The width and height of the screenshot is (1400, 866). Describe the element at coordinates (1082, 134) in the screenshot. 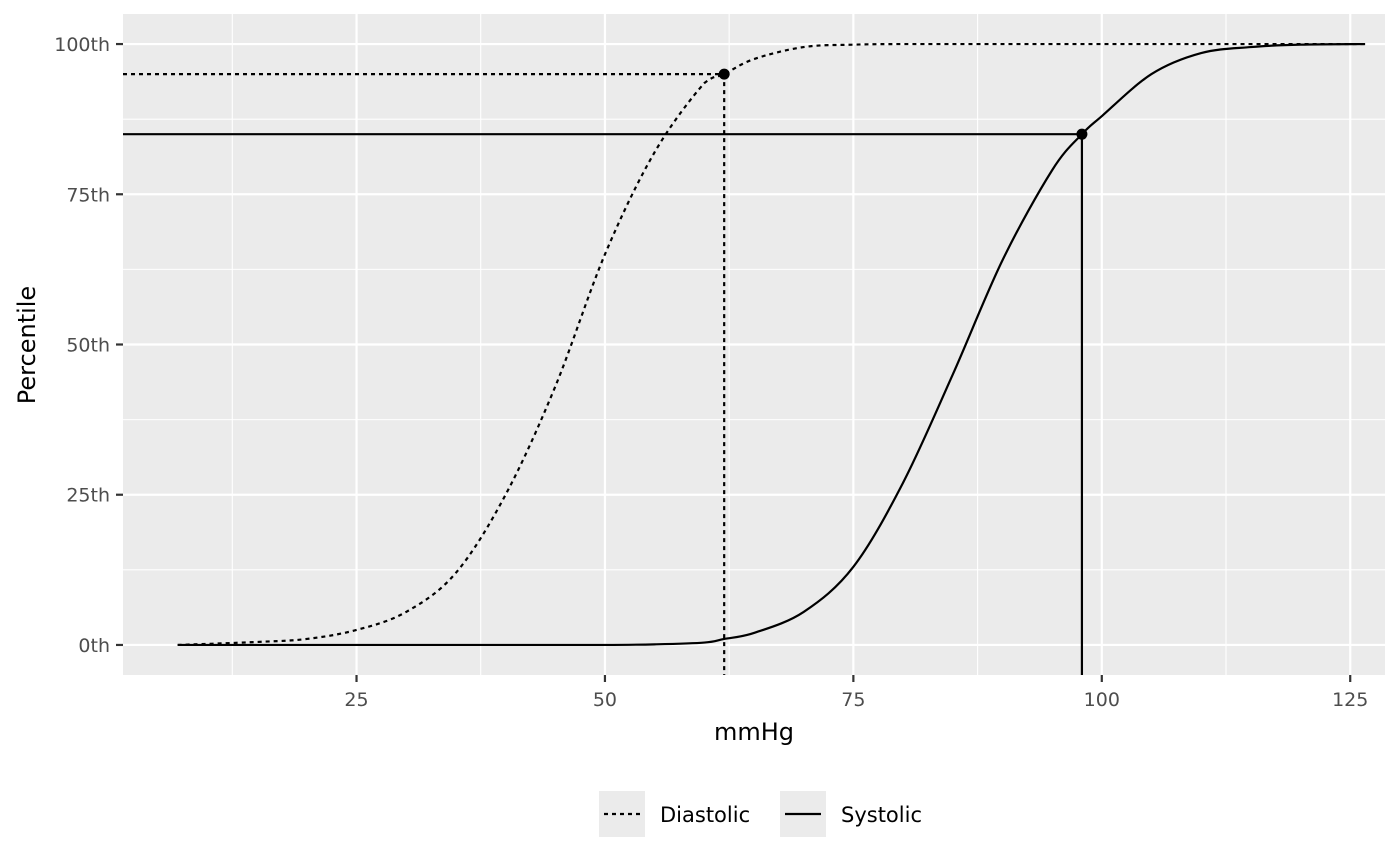

I see `marker-point-systolic` at that location.